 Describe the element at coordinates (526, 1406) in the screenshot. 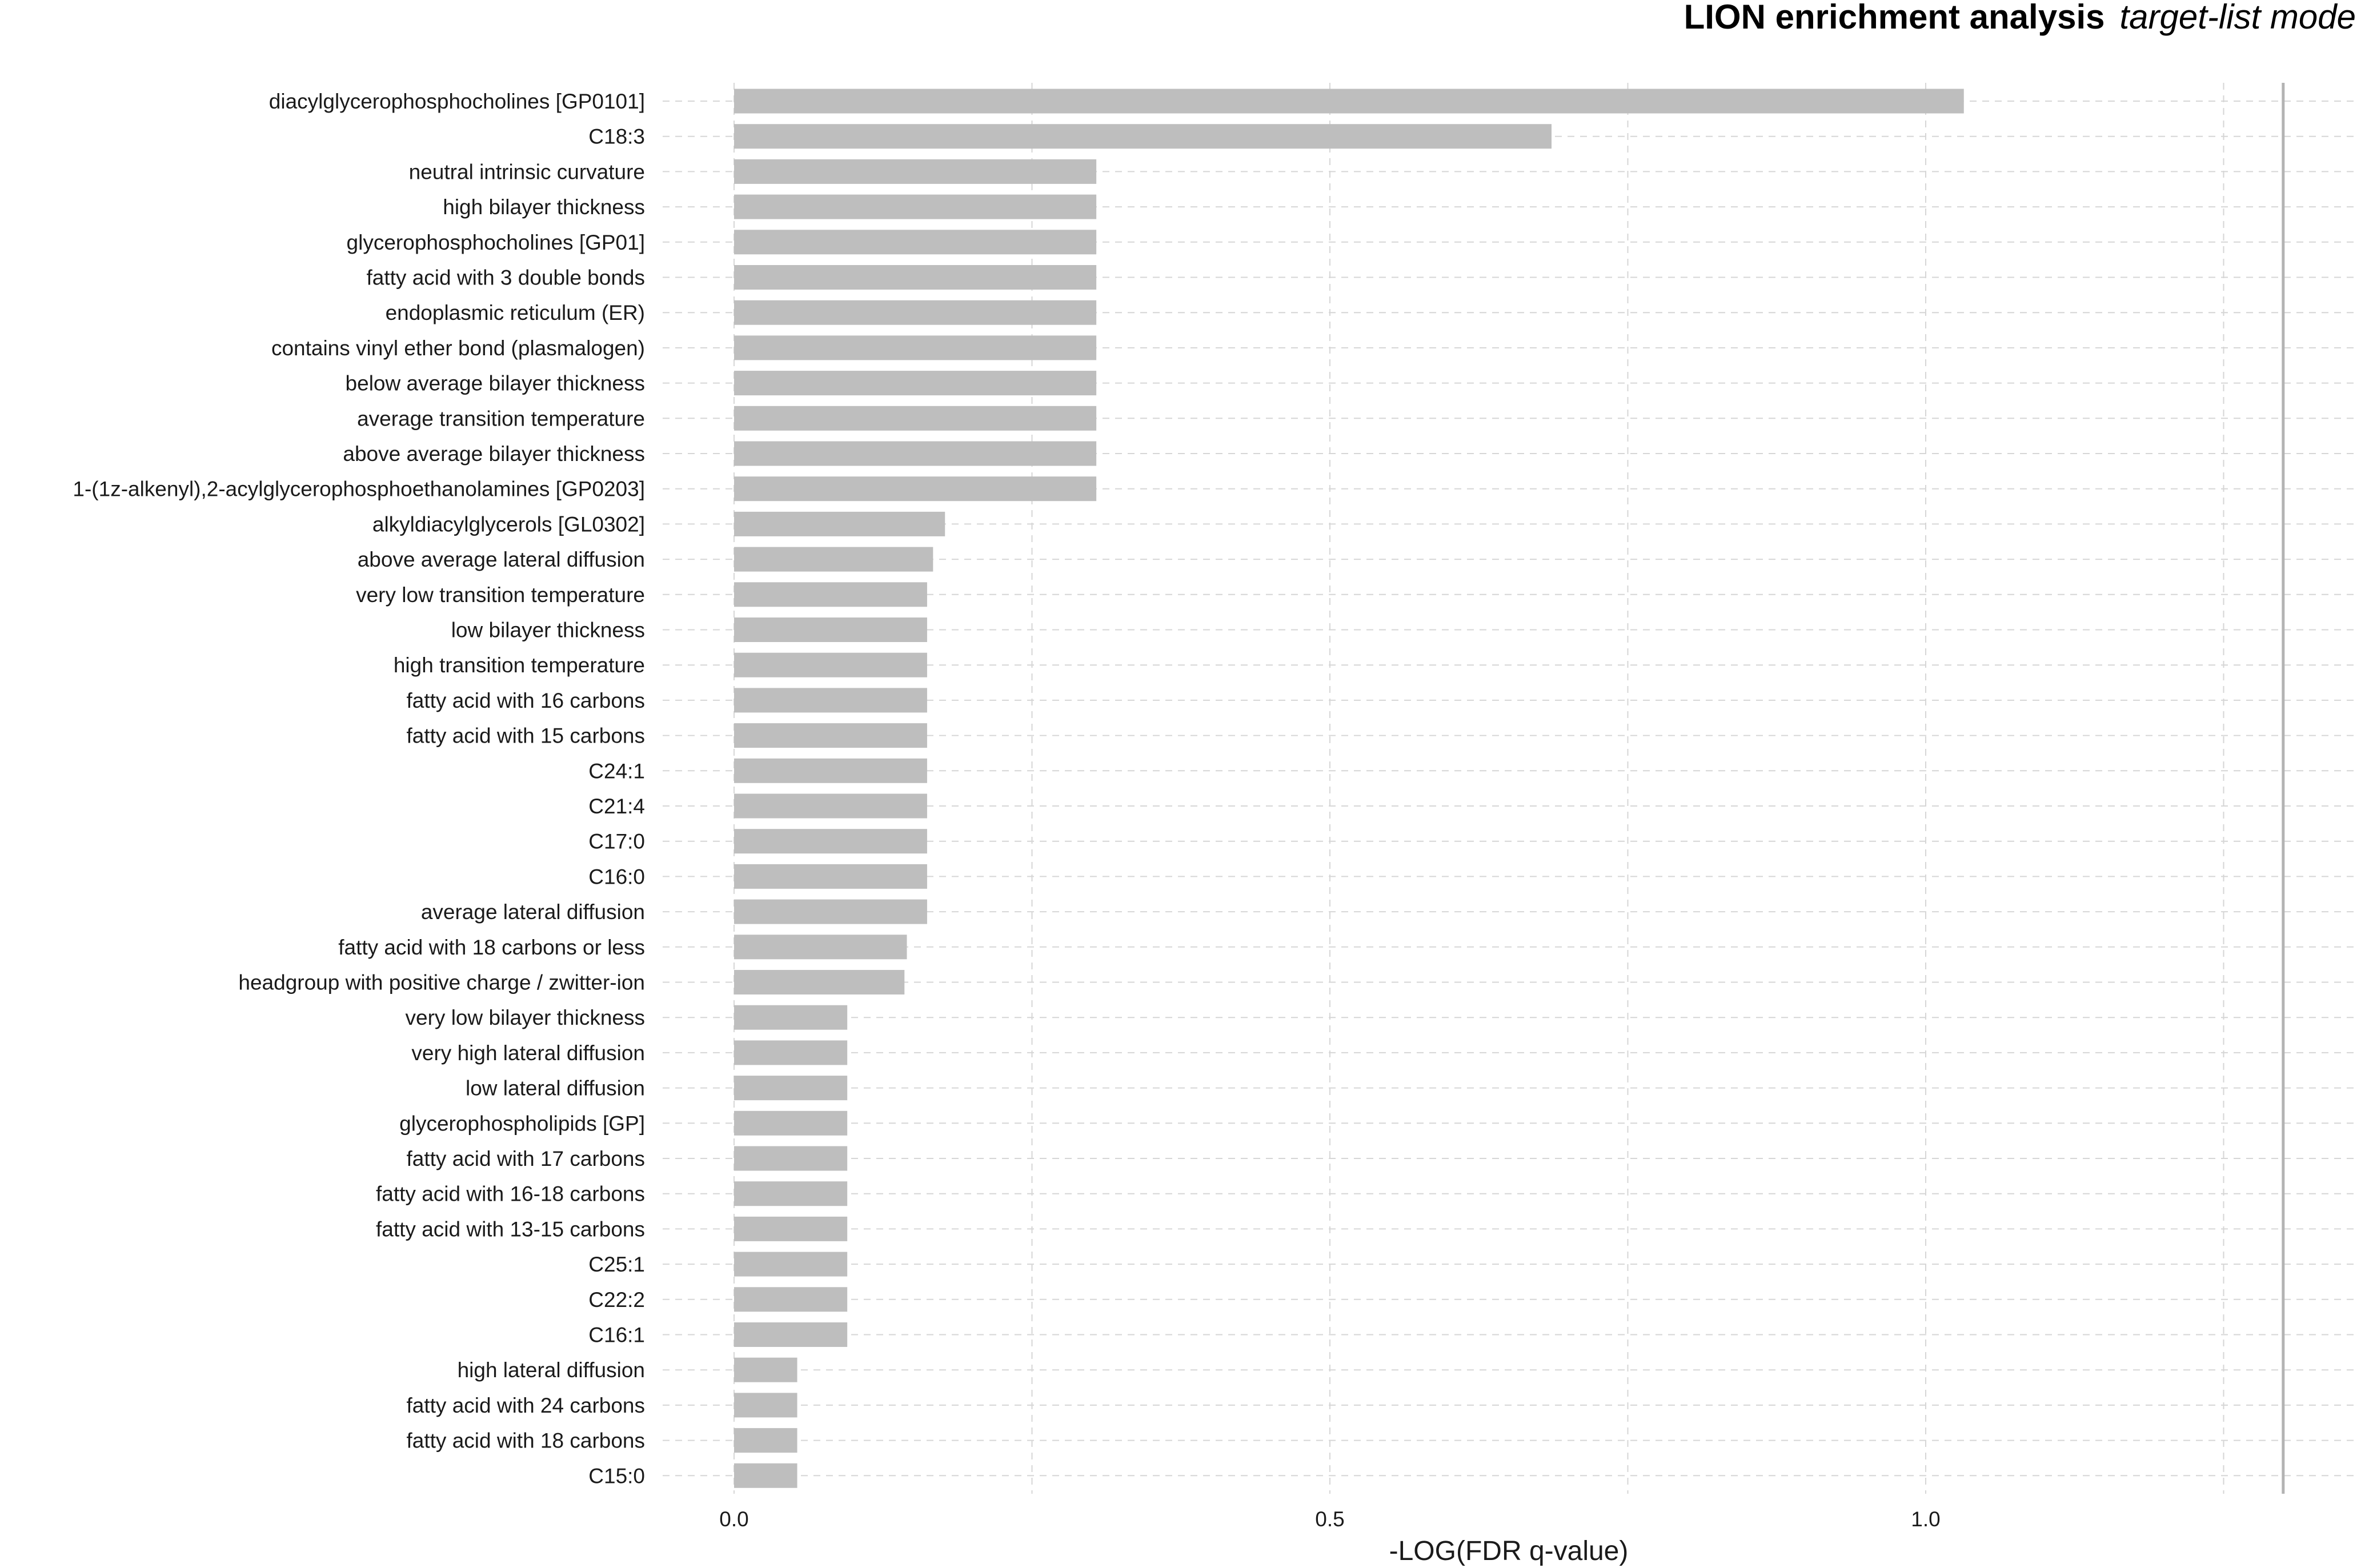

I see `category-label: fatty acid with 24 carbons` at that location.